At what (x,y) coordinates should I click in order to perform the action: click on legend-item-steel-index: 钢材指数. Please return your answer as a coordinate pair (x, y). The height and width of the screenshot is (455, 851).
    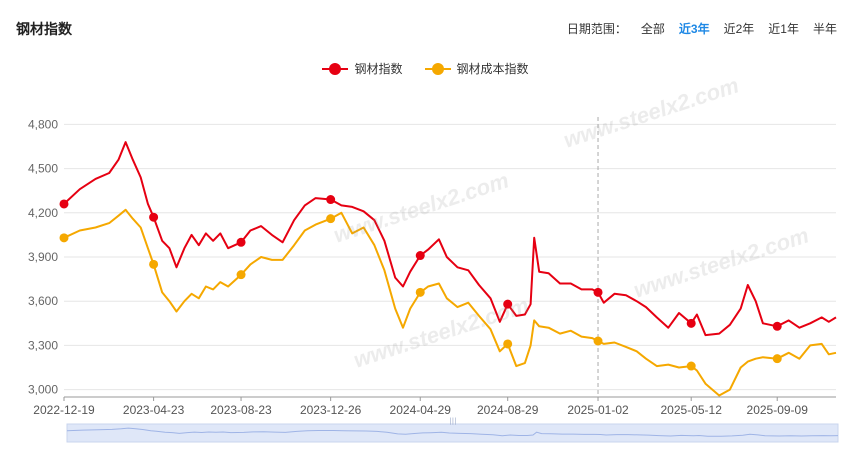
    Looking at the image, I should click on (362, 68).